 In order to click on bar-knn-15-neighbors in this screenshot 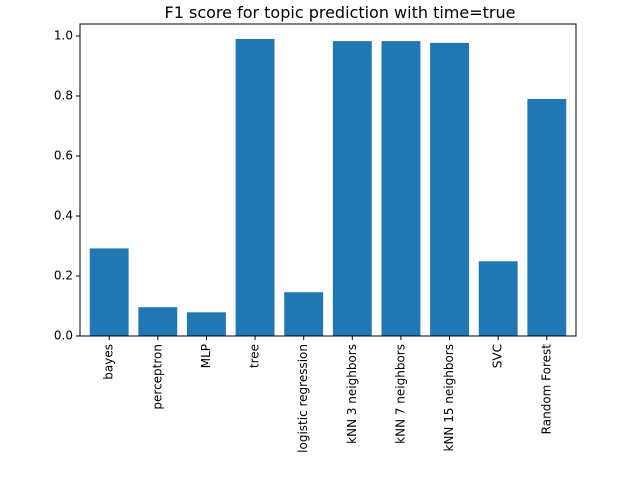, I will do `click(450, 189)`.